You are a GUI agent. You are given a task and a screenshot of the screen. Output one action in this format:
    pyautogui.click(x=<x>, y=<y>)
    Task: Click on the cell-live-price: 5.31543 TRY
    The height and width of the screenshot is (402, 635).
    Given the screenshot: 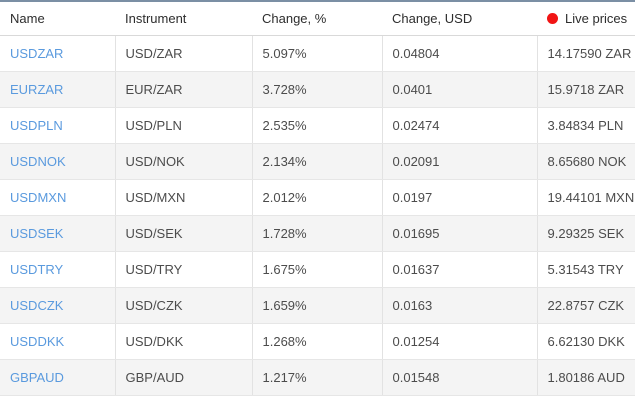 What is the action you would take?
    pyautogui.click(x=585, y=269)
    